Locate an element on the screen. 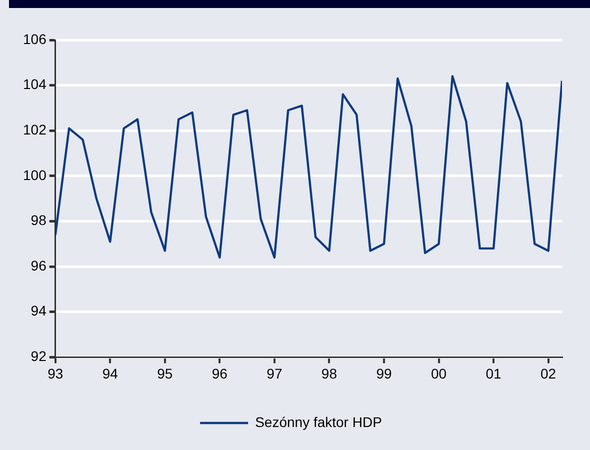 Image resolution: width=590 pixels, height=450 pixels. y-tick-label: 104 is located at coordinates (35, 84).